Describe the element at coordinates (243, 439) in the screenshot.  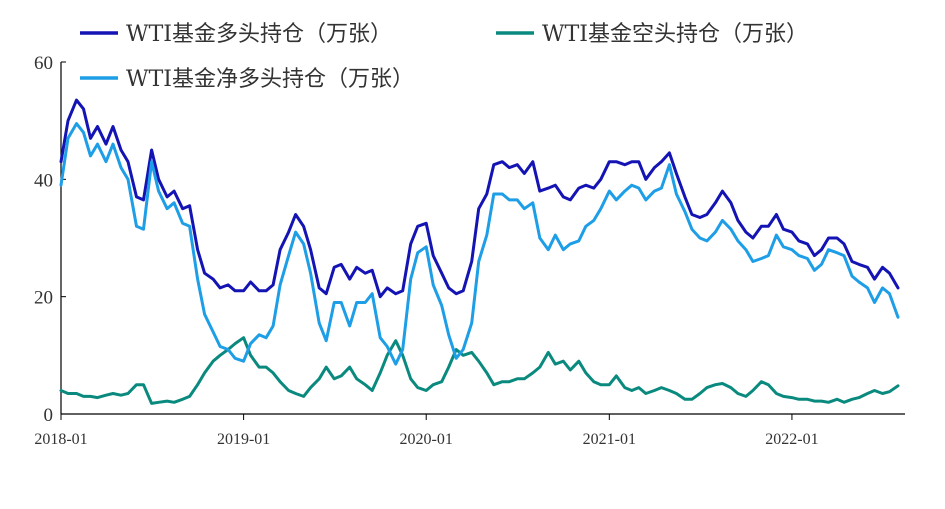
I see `x-tick-label: 2019-01` at that location.